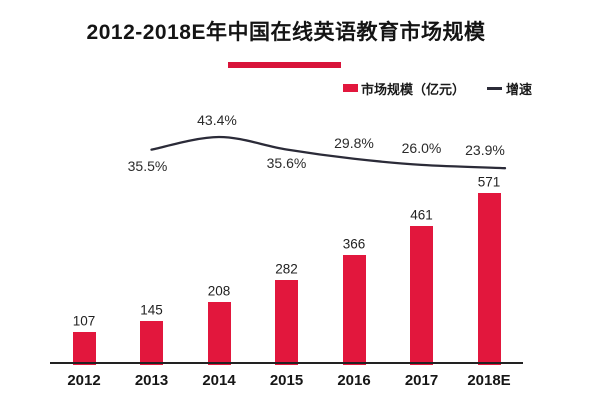 The height and width of the screenshot is (409, 600). What do you see at coordinates (286, 363) in the screenshot?
I see `x-axis-line` at bounding box center [286, 363].